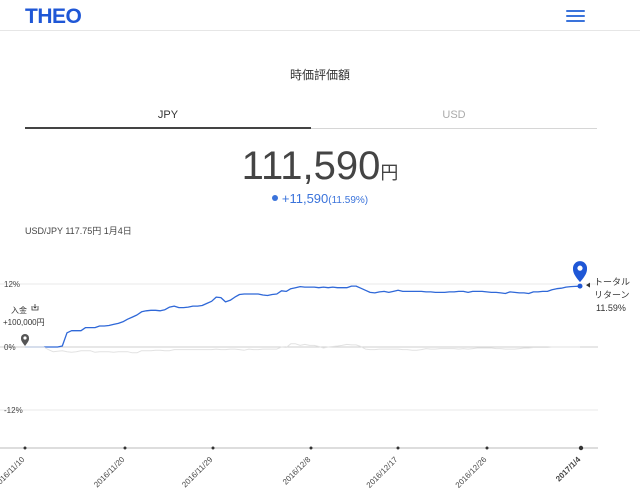 The height and width of the screenshot is (494, 640). What do you see at coordinates (297, 471) in the screenshot?
I see `x-tick-label: 2016/12/8` at bounding box center [297, 471].